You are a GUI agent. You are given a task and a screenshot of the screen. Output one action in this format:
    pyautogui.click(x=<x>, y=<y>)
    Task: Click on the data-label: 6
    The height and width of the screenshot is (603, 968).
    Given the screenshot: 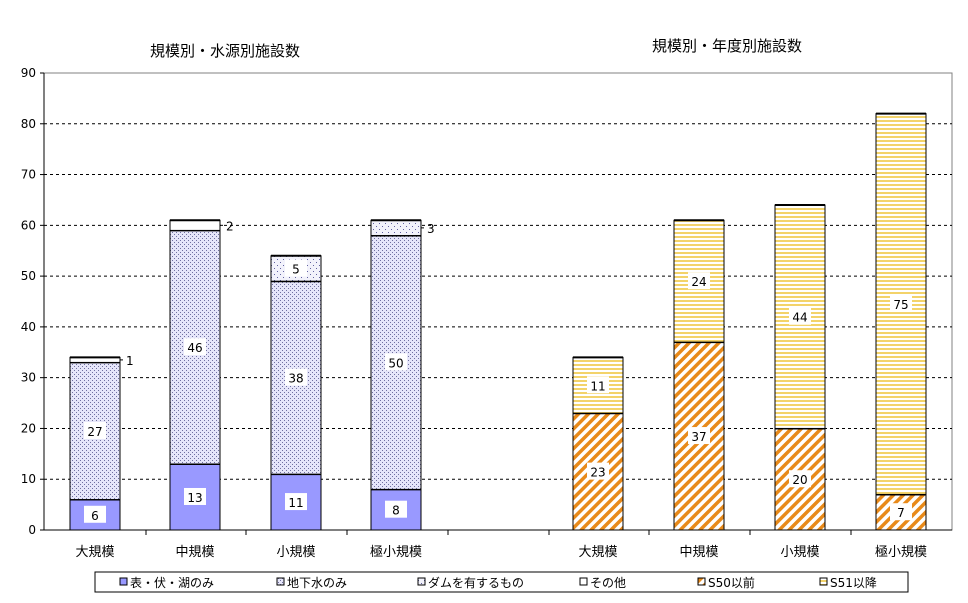 What is the action you would take?
    pyautogui.click(x=95, y=516)
    